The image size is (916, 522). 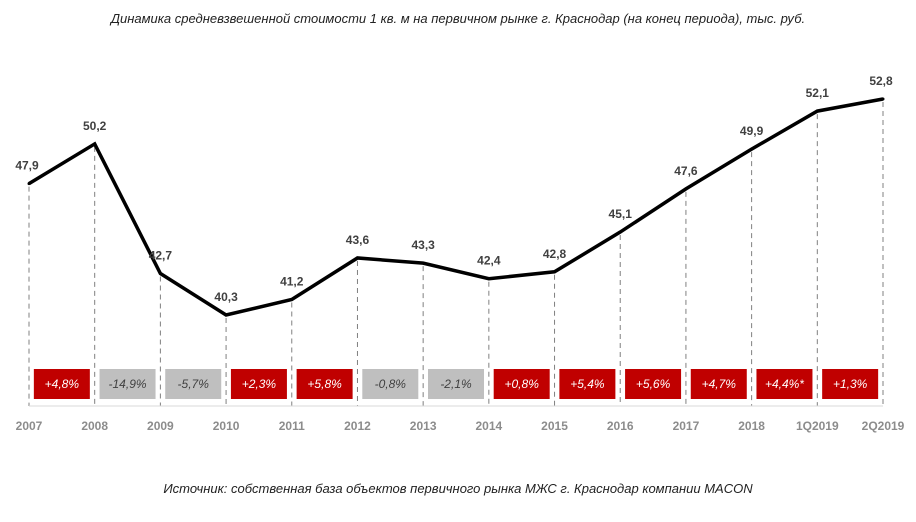 I want to click on x-tick-2011: 2011, so click(x=292, y=426).